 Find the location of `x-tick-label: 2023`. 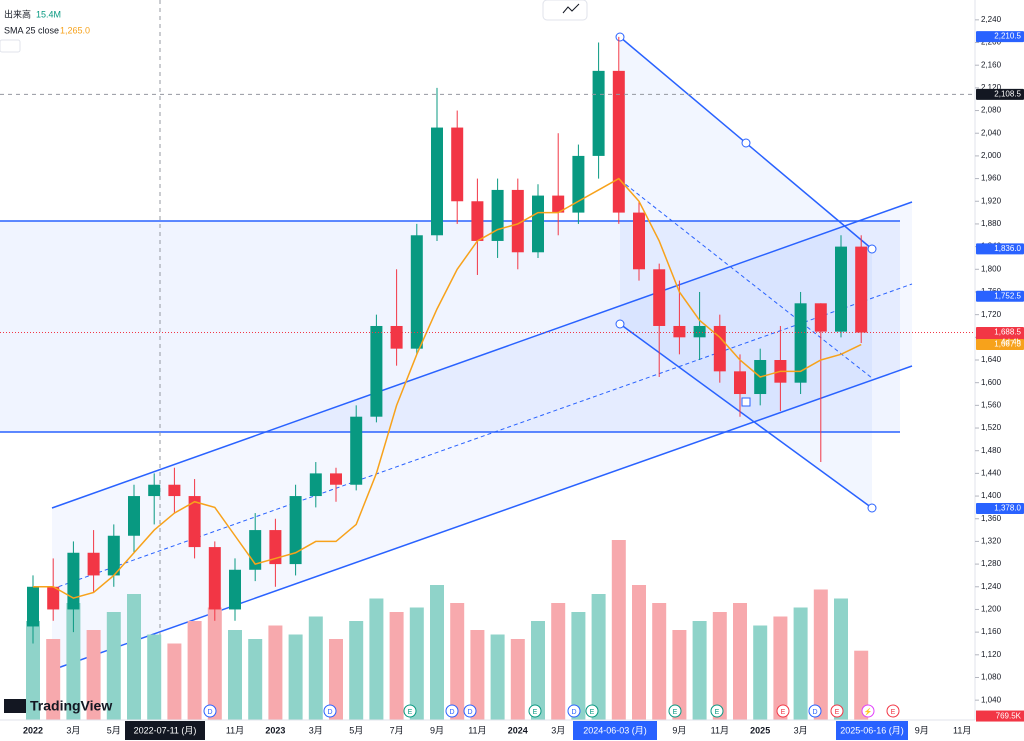

x-tick-label: 2023 is located at coordinates (275, 730).